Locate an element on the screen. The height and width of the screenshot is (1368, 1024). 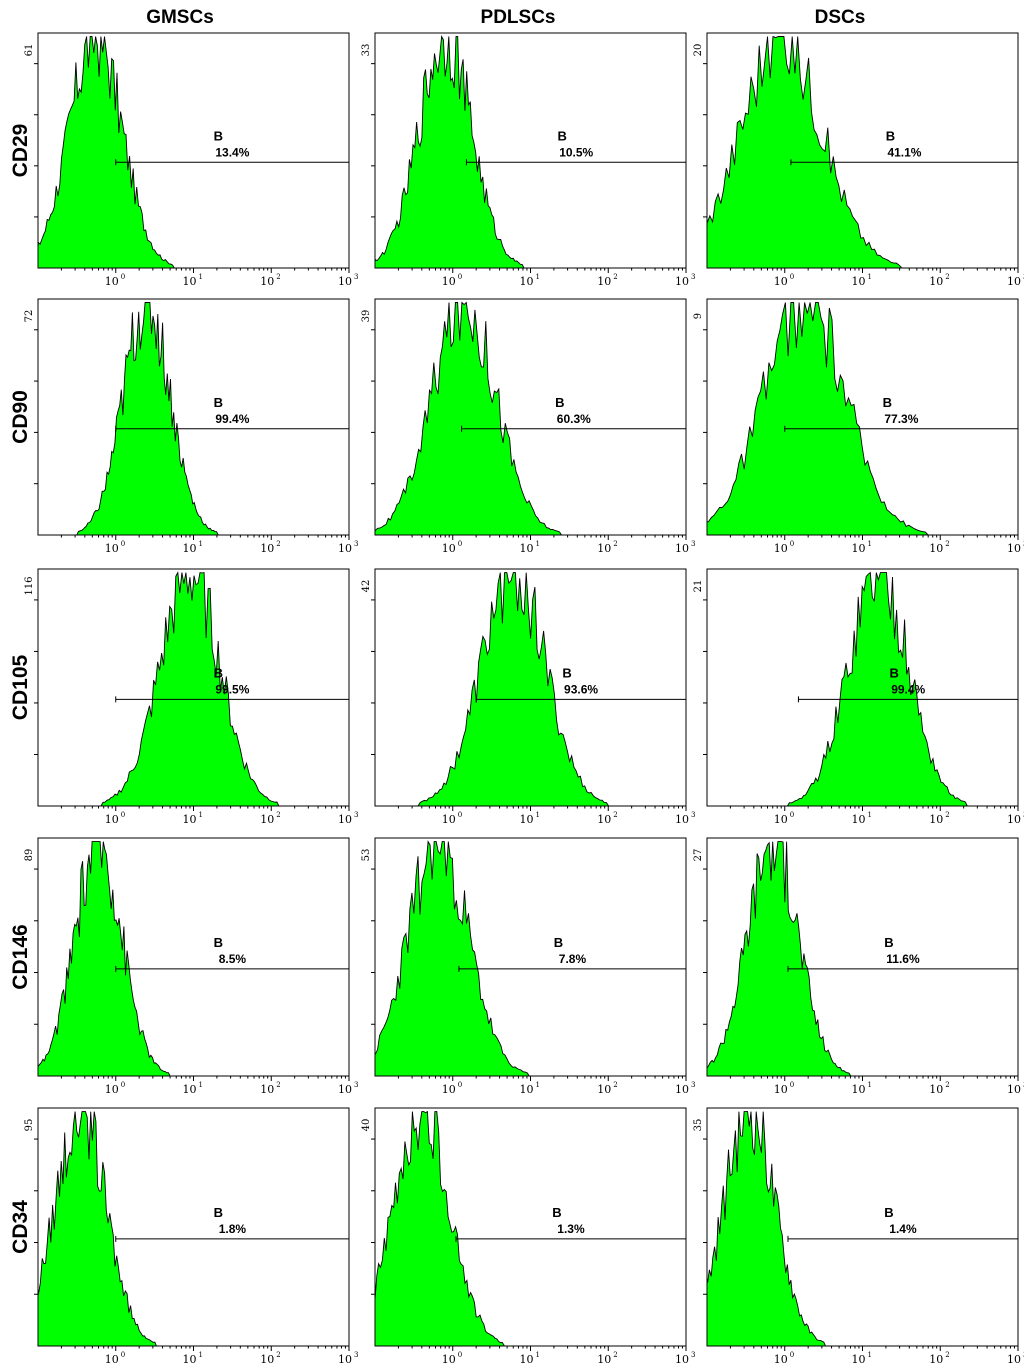
row-header-cd105: CD105 is located at coordinates (20, 687).